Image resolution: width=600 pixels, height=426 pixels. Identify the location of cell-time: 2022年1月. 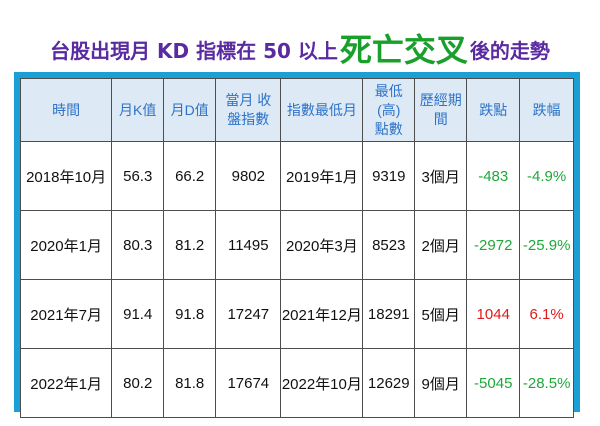
(66, 383).